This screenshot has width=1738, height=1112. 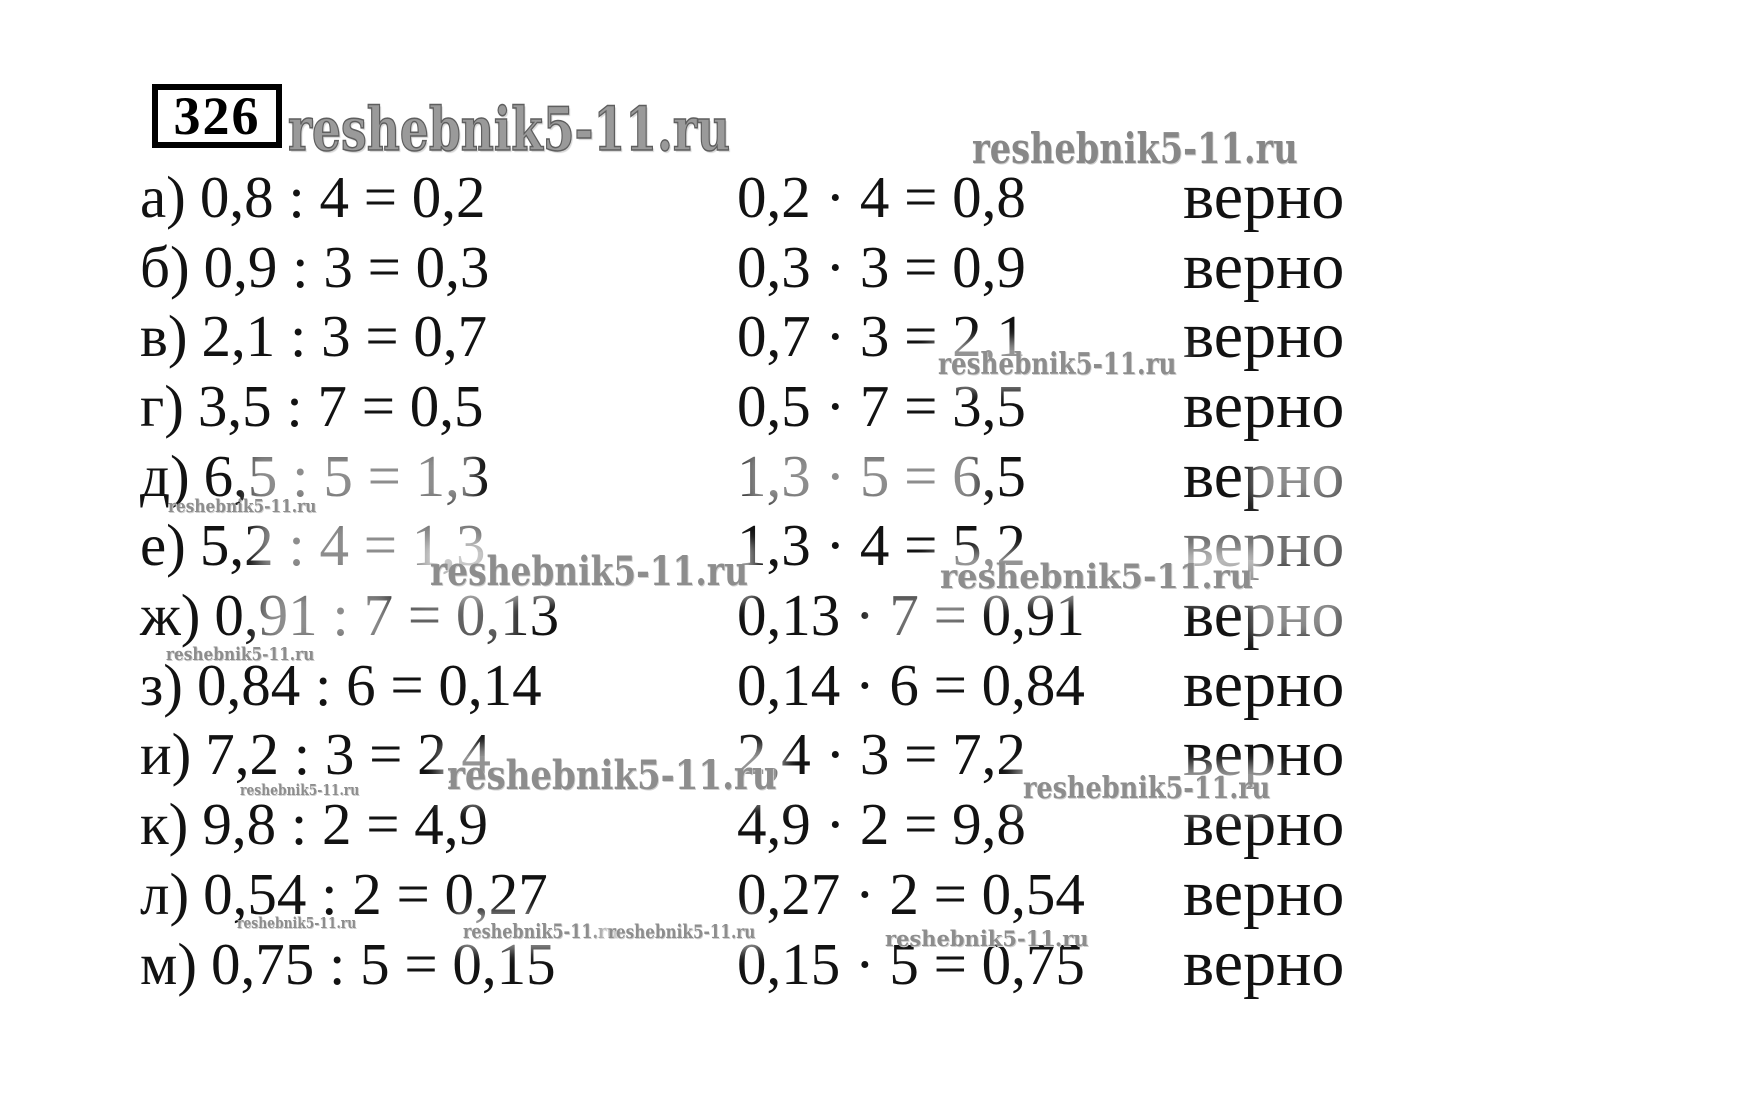 I want to click on row-letter: к), so click(x=164, y=824).